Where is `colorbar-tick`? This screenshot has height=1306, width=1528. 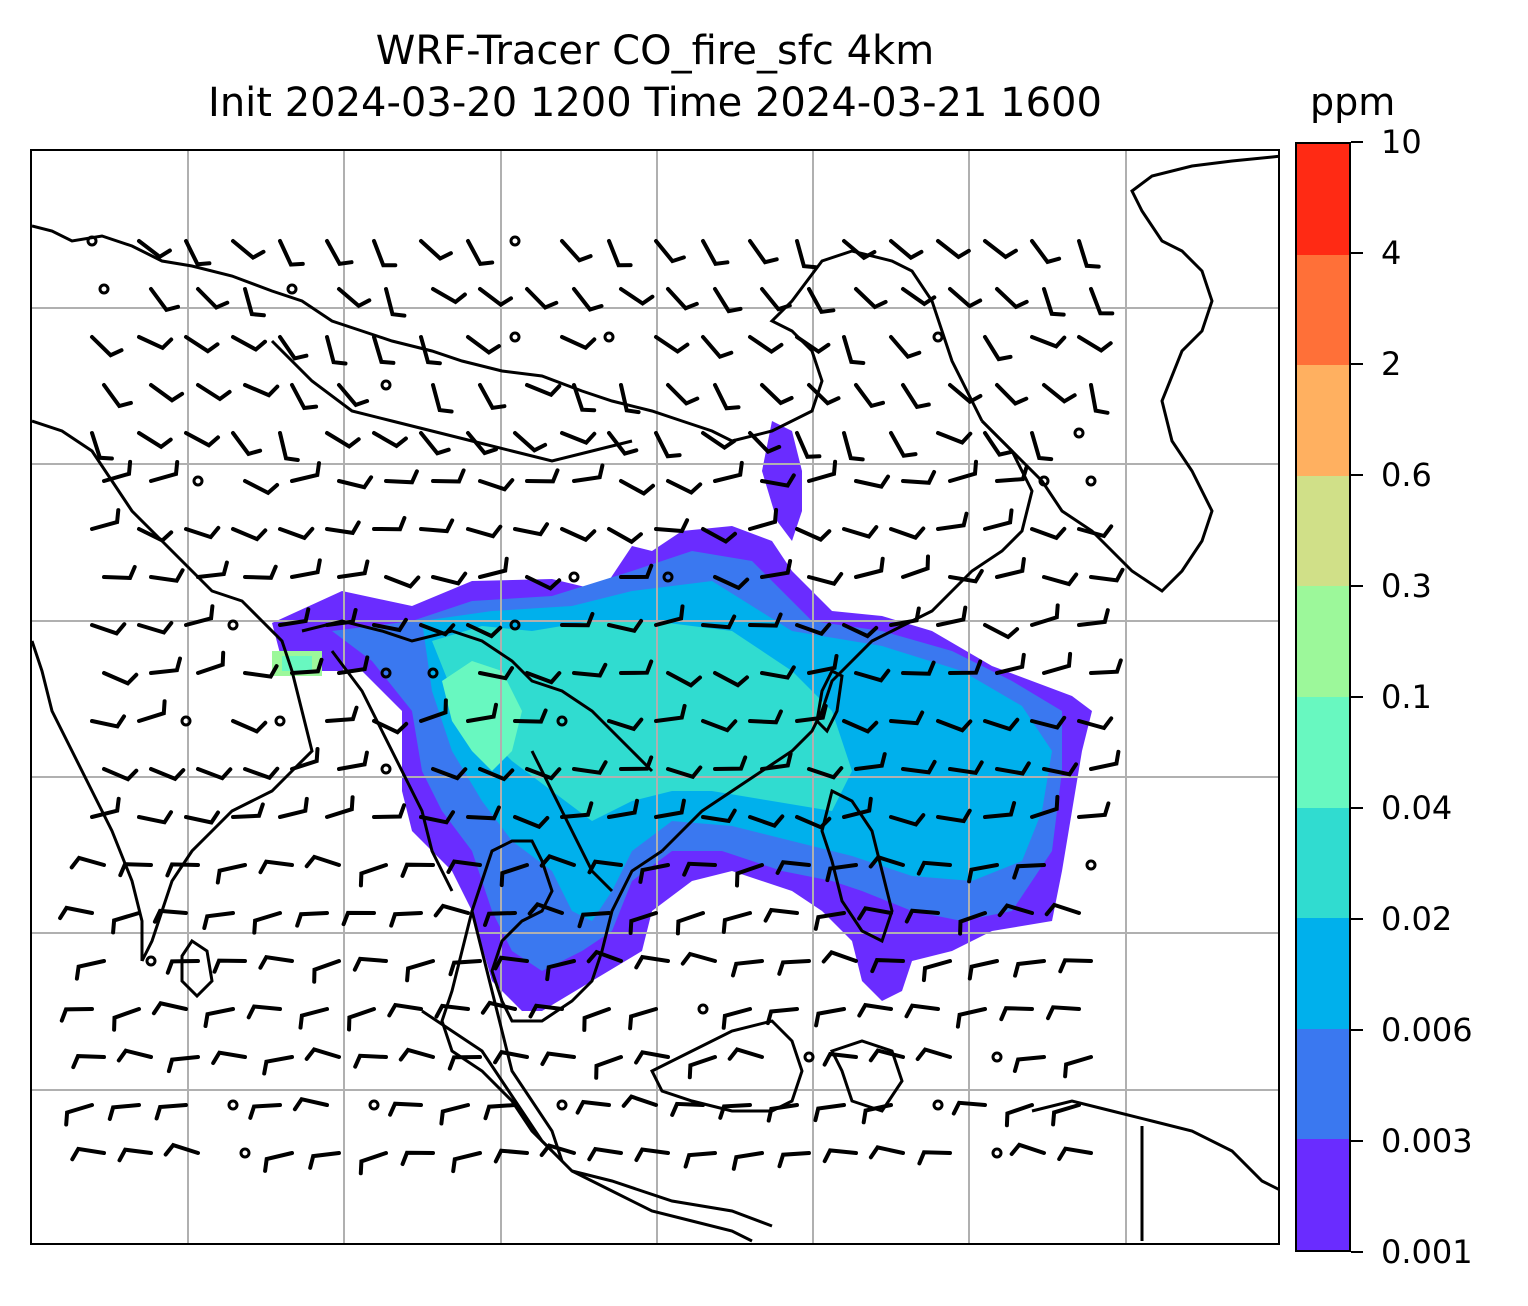 colorbar-tick is located at coordinates (1357, 808).